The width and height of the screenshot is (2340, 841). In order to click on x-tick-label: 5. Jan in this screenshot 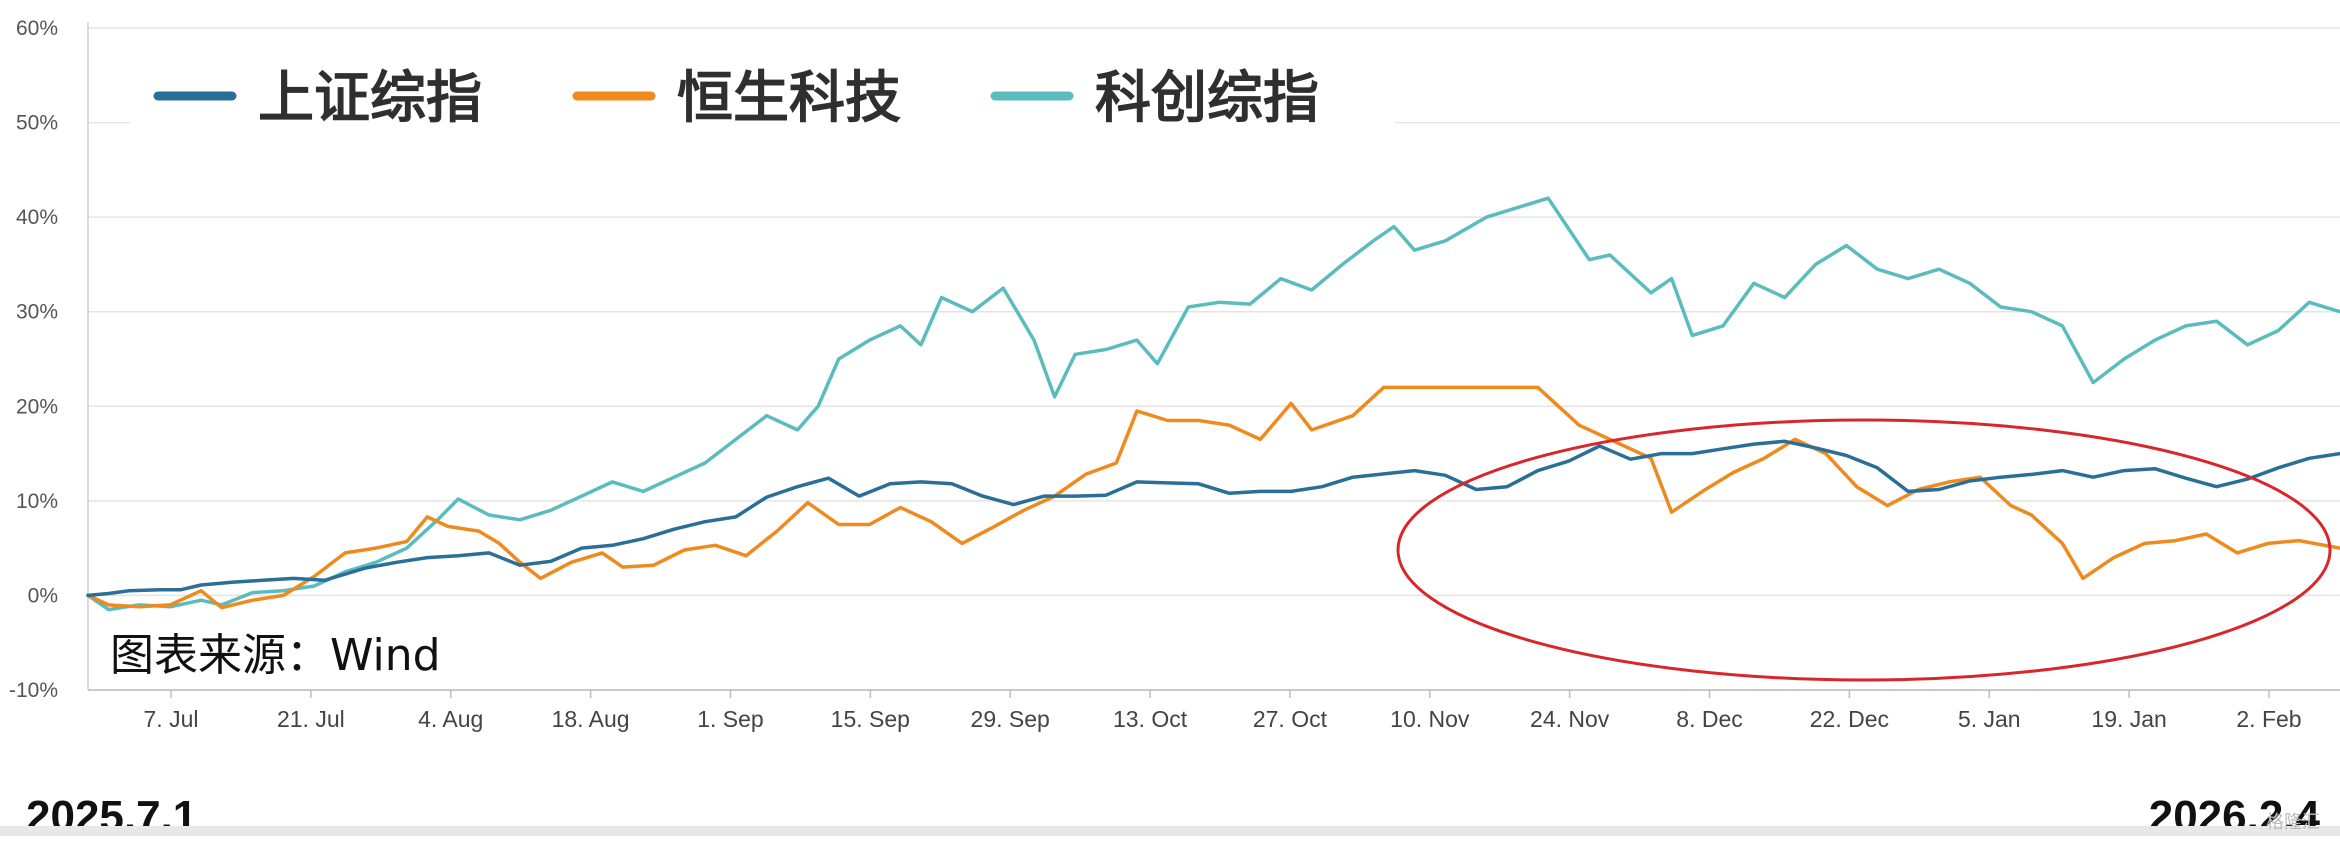, I will do `click(1989, 719)`.